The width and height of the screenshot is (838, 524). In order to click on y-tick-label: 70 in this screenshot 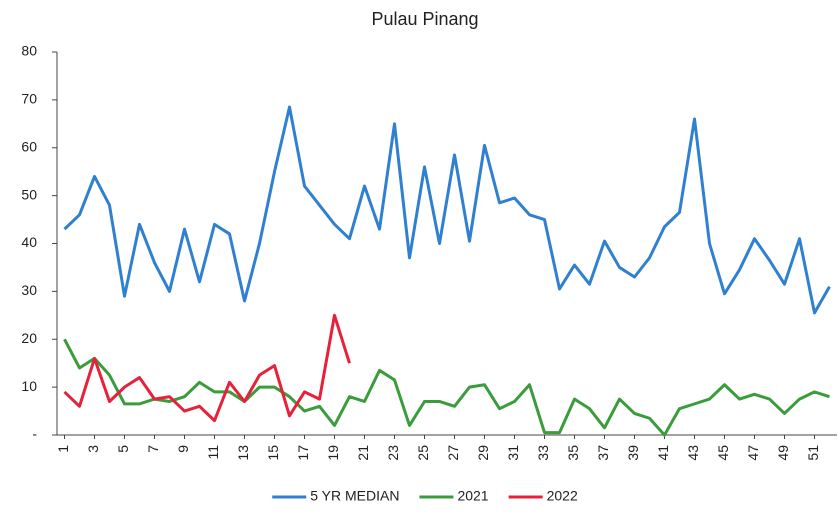, I will do `click(29, 99)`.